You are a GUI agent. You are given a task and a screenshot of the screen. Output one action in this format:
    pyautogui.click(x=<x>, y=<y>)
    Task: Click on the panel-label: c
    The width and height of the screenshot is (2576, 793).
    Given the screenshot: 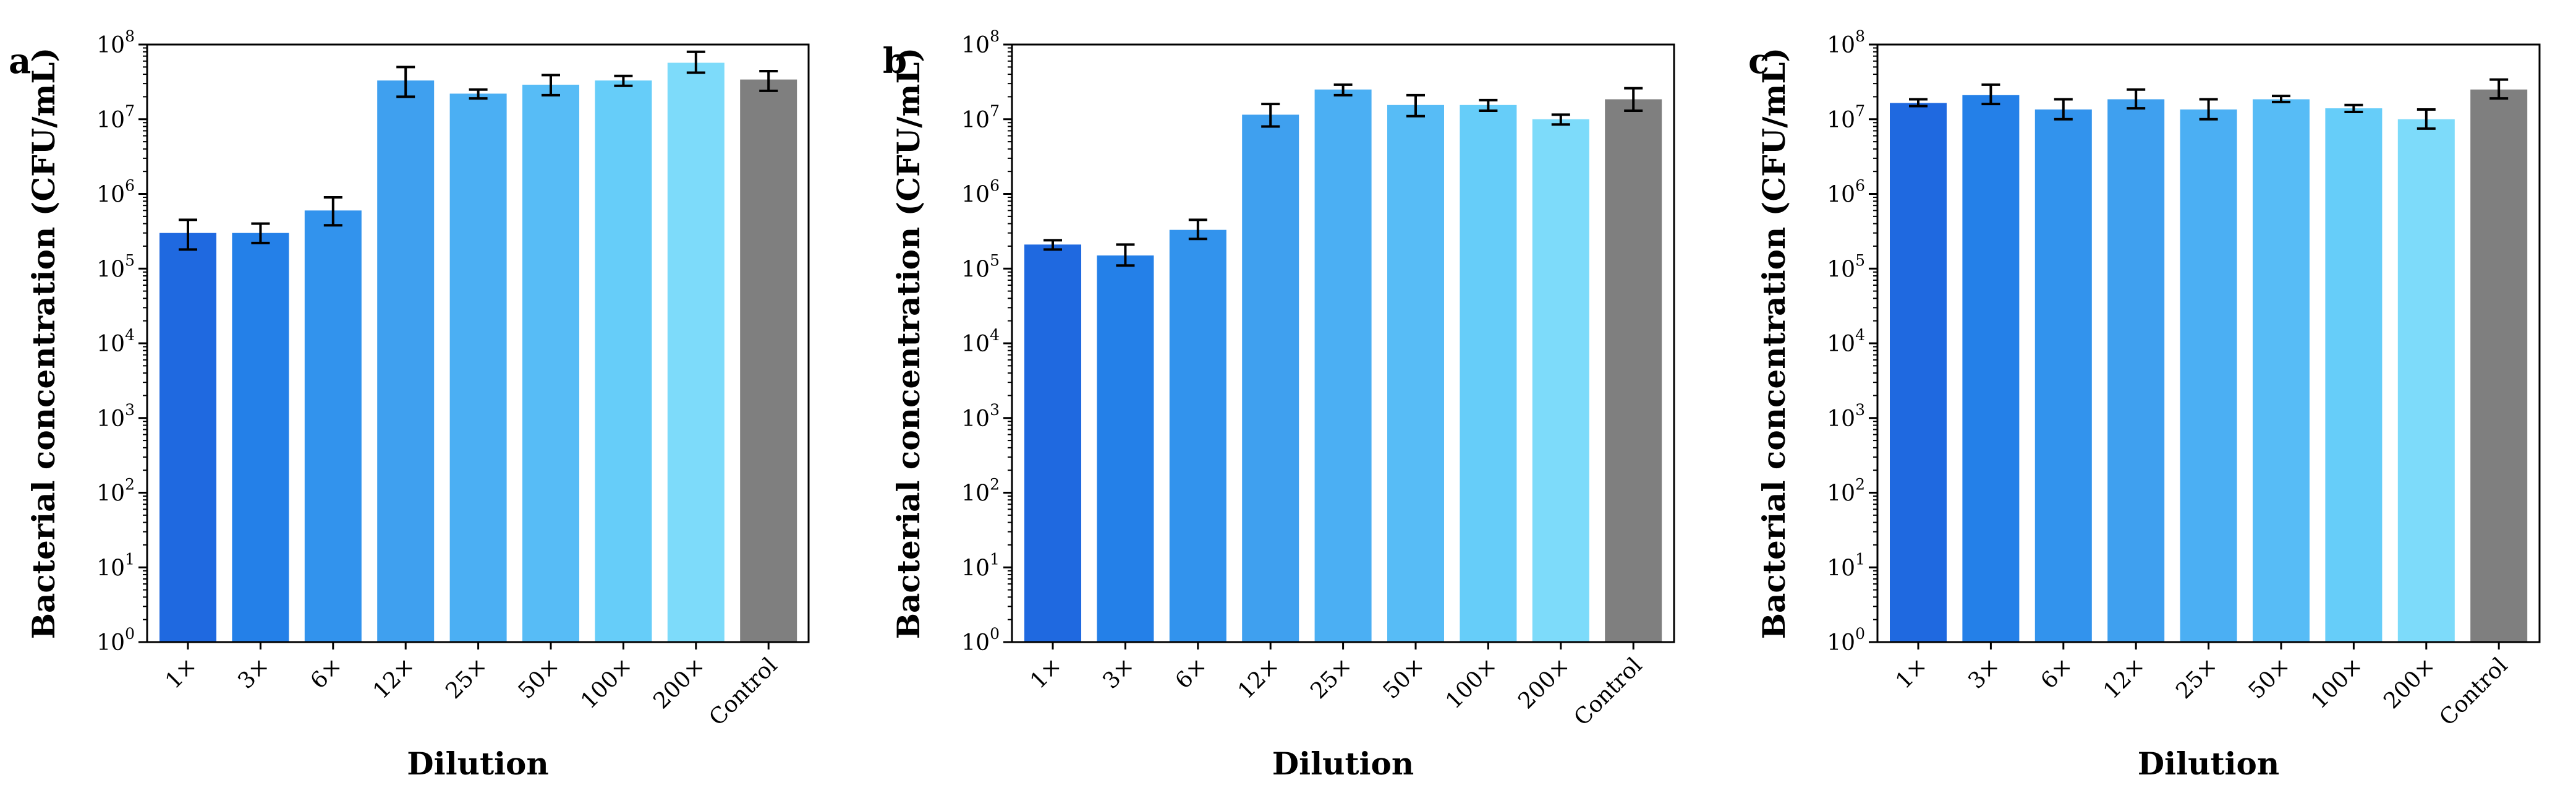 What is the action you would take?
    pyautogui.click(x=1758, y=62)
    